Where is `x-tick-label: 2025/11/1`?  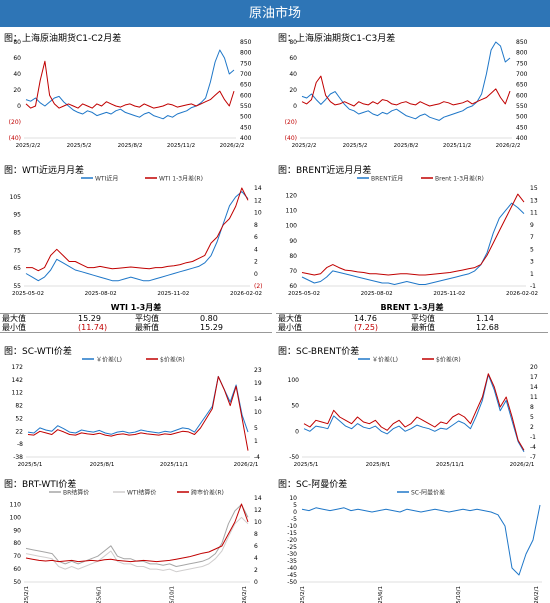 x-tick-label: 2025/11/1 is located at coordinates (174, 465).